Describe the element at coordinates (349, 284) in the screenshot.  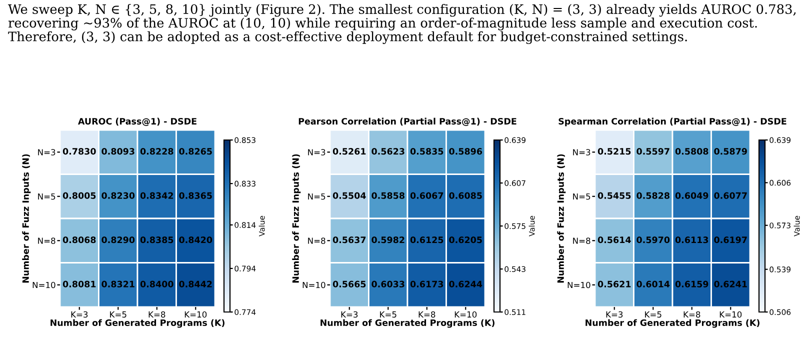
I see `data-label: 0.5665` at that location.